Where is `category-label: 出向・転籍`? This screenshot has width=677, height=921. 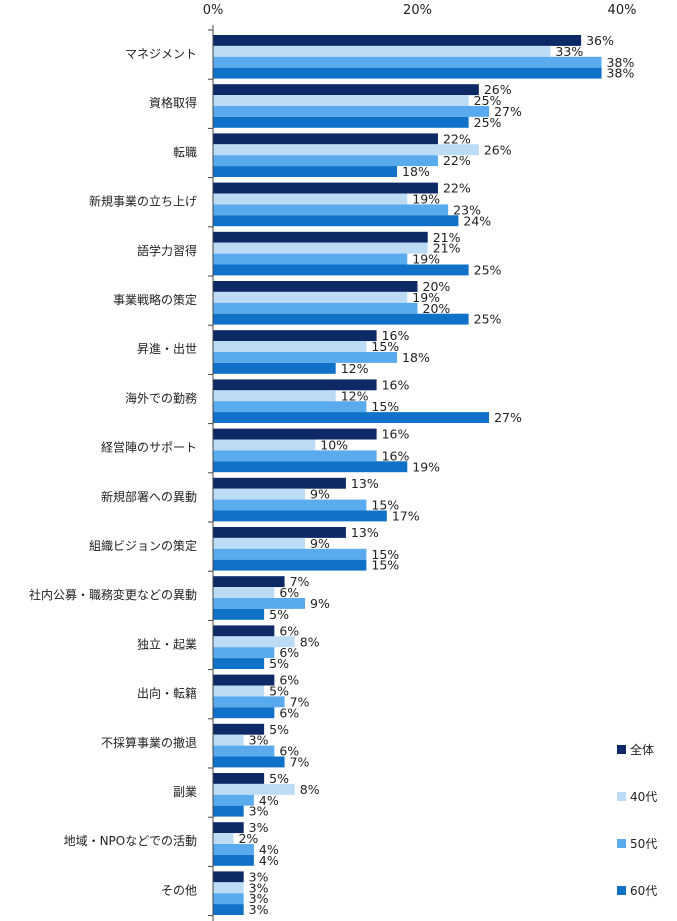 category-label: 出向・転籍 is located at coordinates (167, 693).